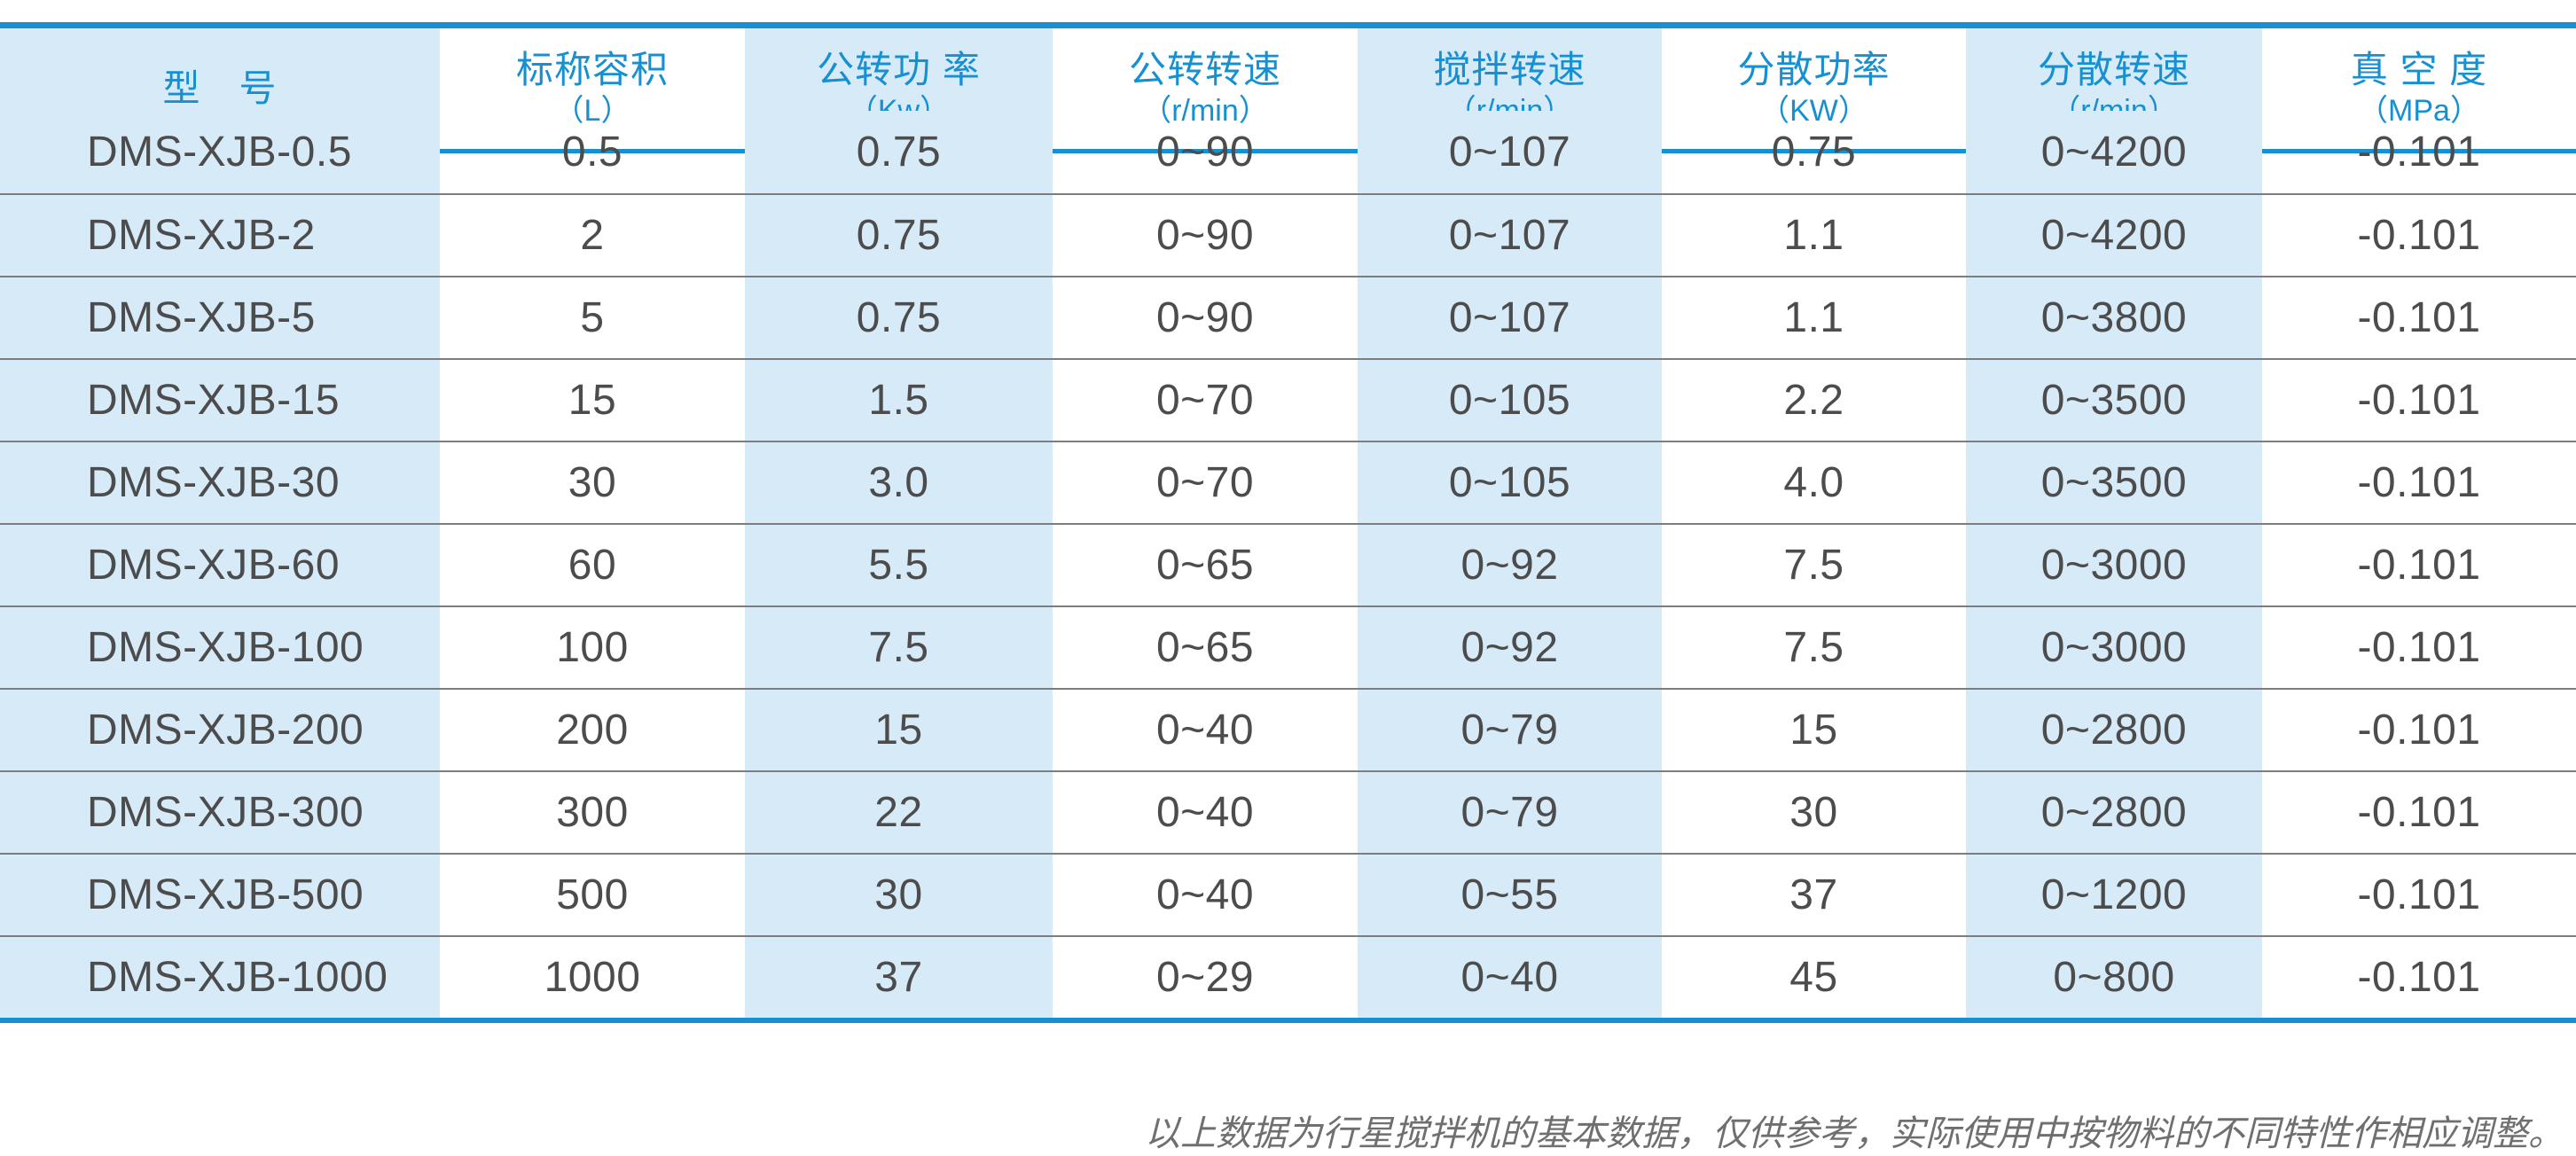  Describe the element at coordinates (1814, 976) in the screenshot. I see `value-cell: 45` at that location.